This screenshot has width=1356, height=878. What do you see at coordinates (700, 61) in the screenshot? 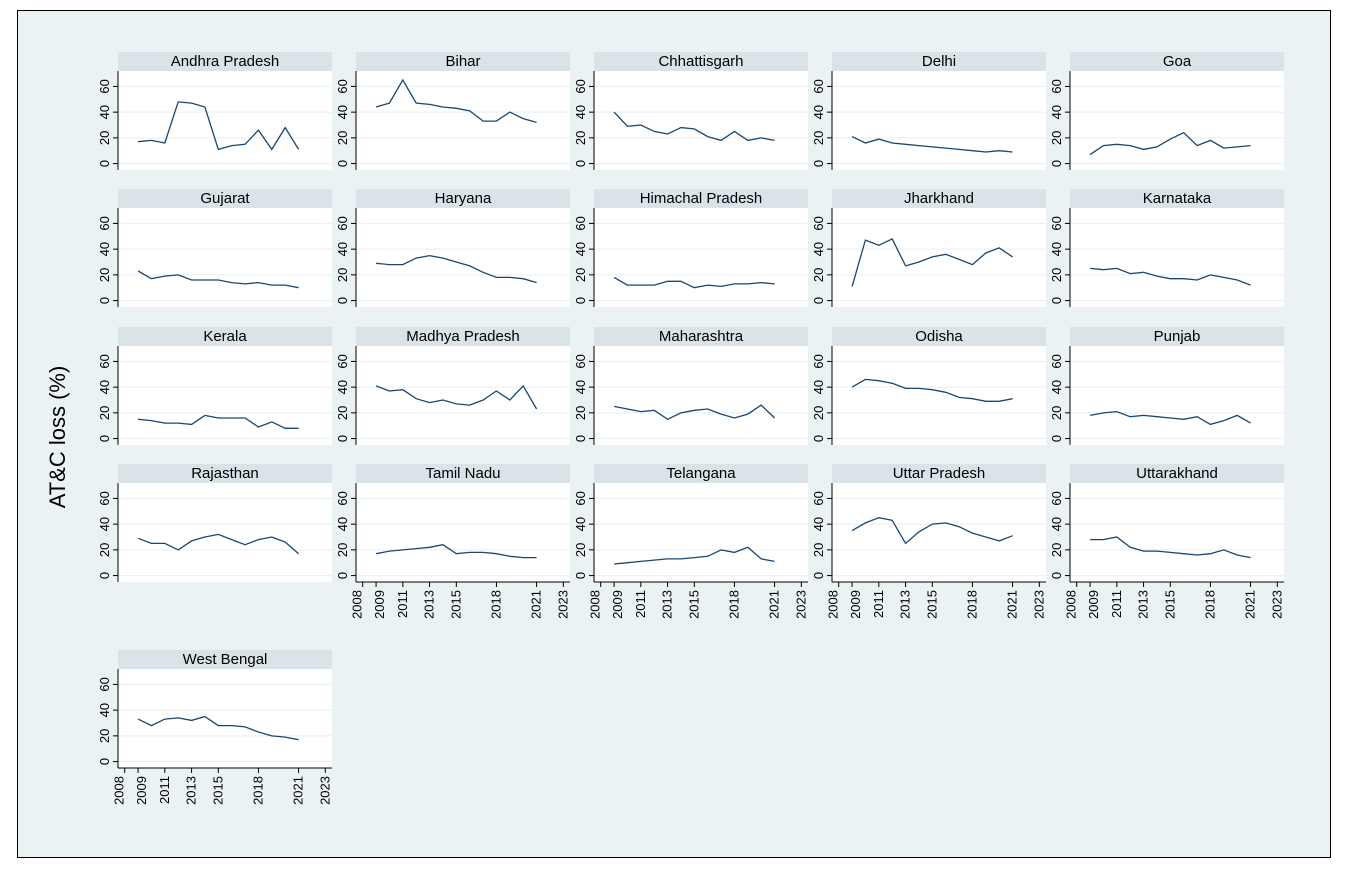
I see `panel-title: Chhattisgarh` at bounding box center [700, 61].